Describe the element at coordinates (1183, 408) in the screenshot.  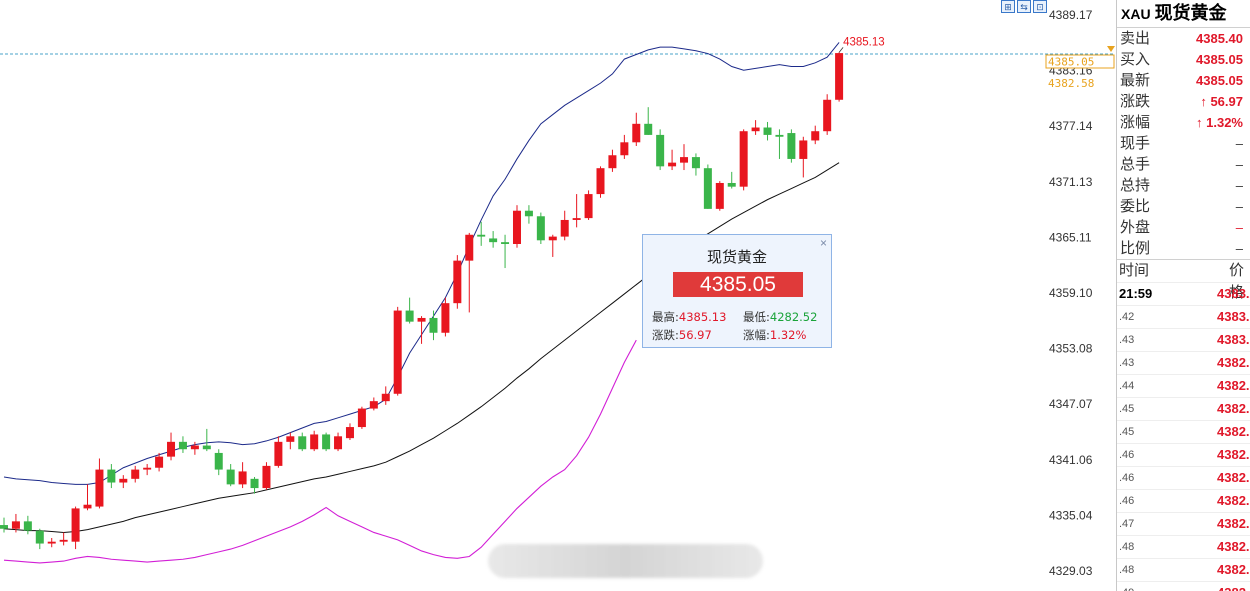
I see `trade-row: .45 4382.8` at that location.